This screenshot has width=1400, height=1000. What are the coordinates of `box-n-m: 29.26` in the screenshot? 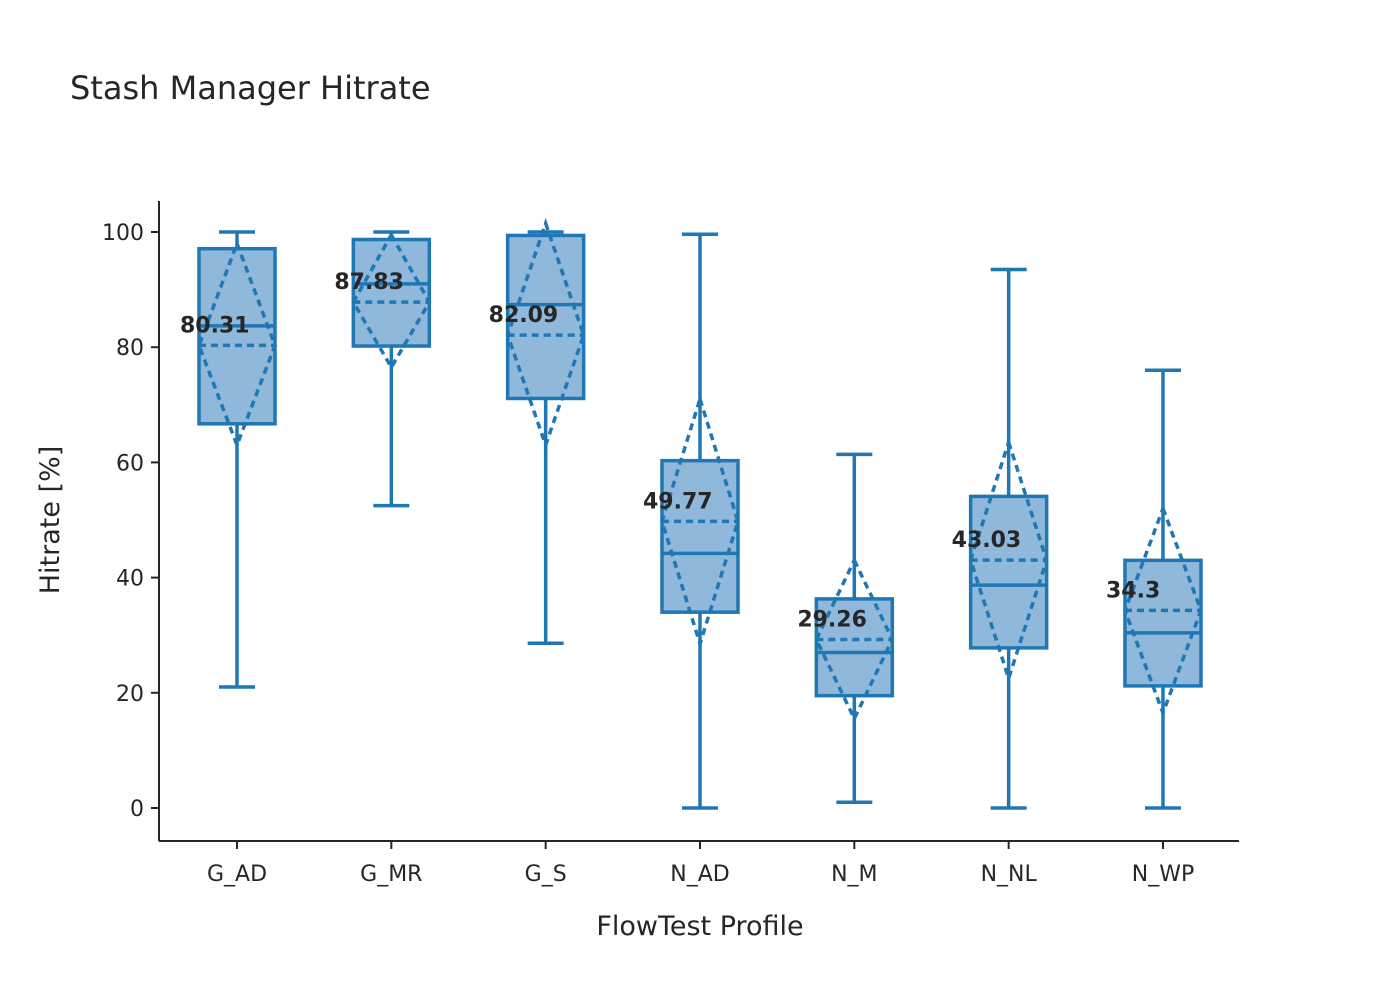 It's located at (846, 628).